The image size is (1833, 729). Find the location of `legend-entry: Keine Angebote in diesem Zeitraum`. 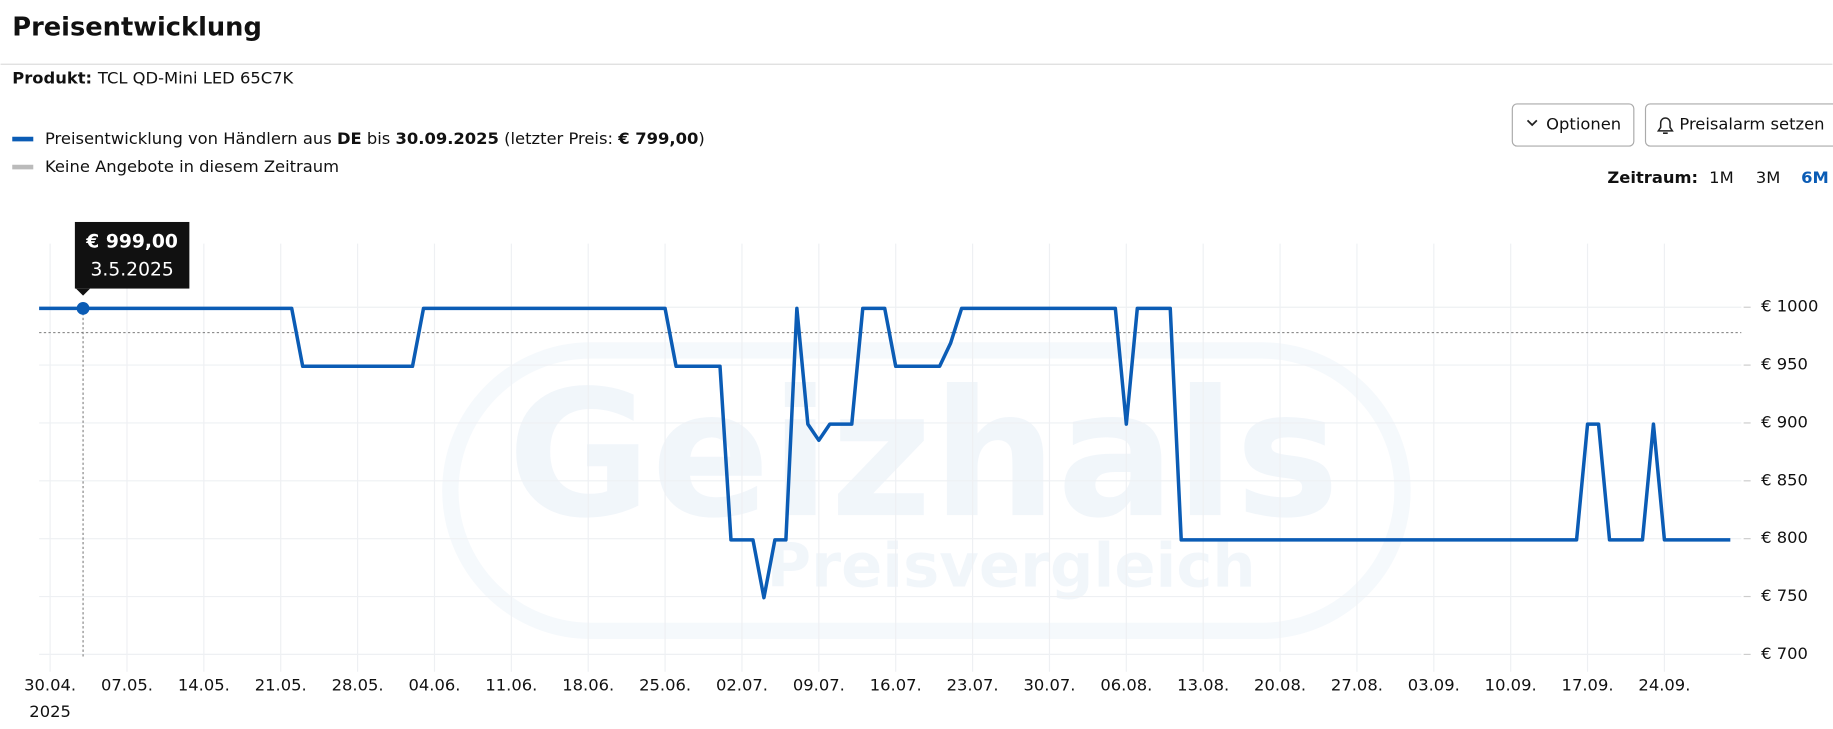

legend-entry: Keine Angebote in diesem Zeitraum is located at coordinates (192, 166).